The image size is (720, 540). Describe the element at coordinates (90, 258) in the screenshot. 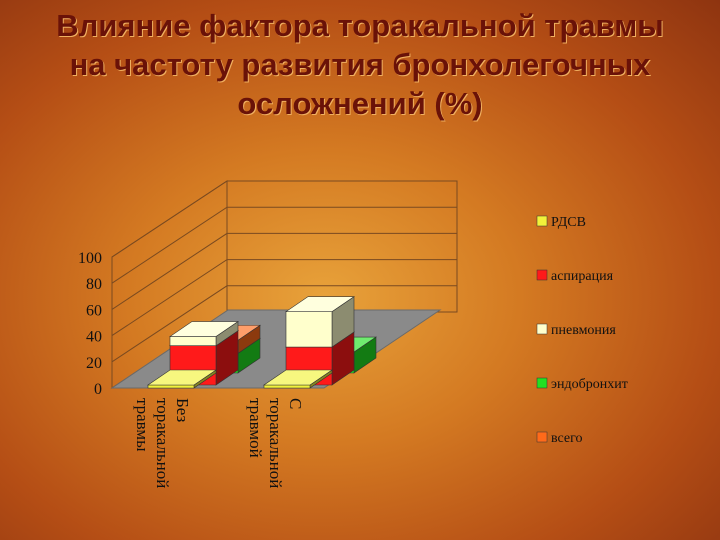

I see `y-tick-label: 100` at that location.